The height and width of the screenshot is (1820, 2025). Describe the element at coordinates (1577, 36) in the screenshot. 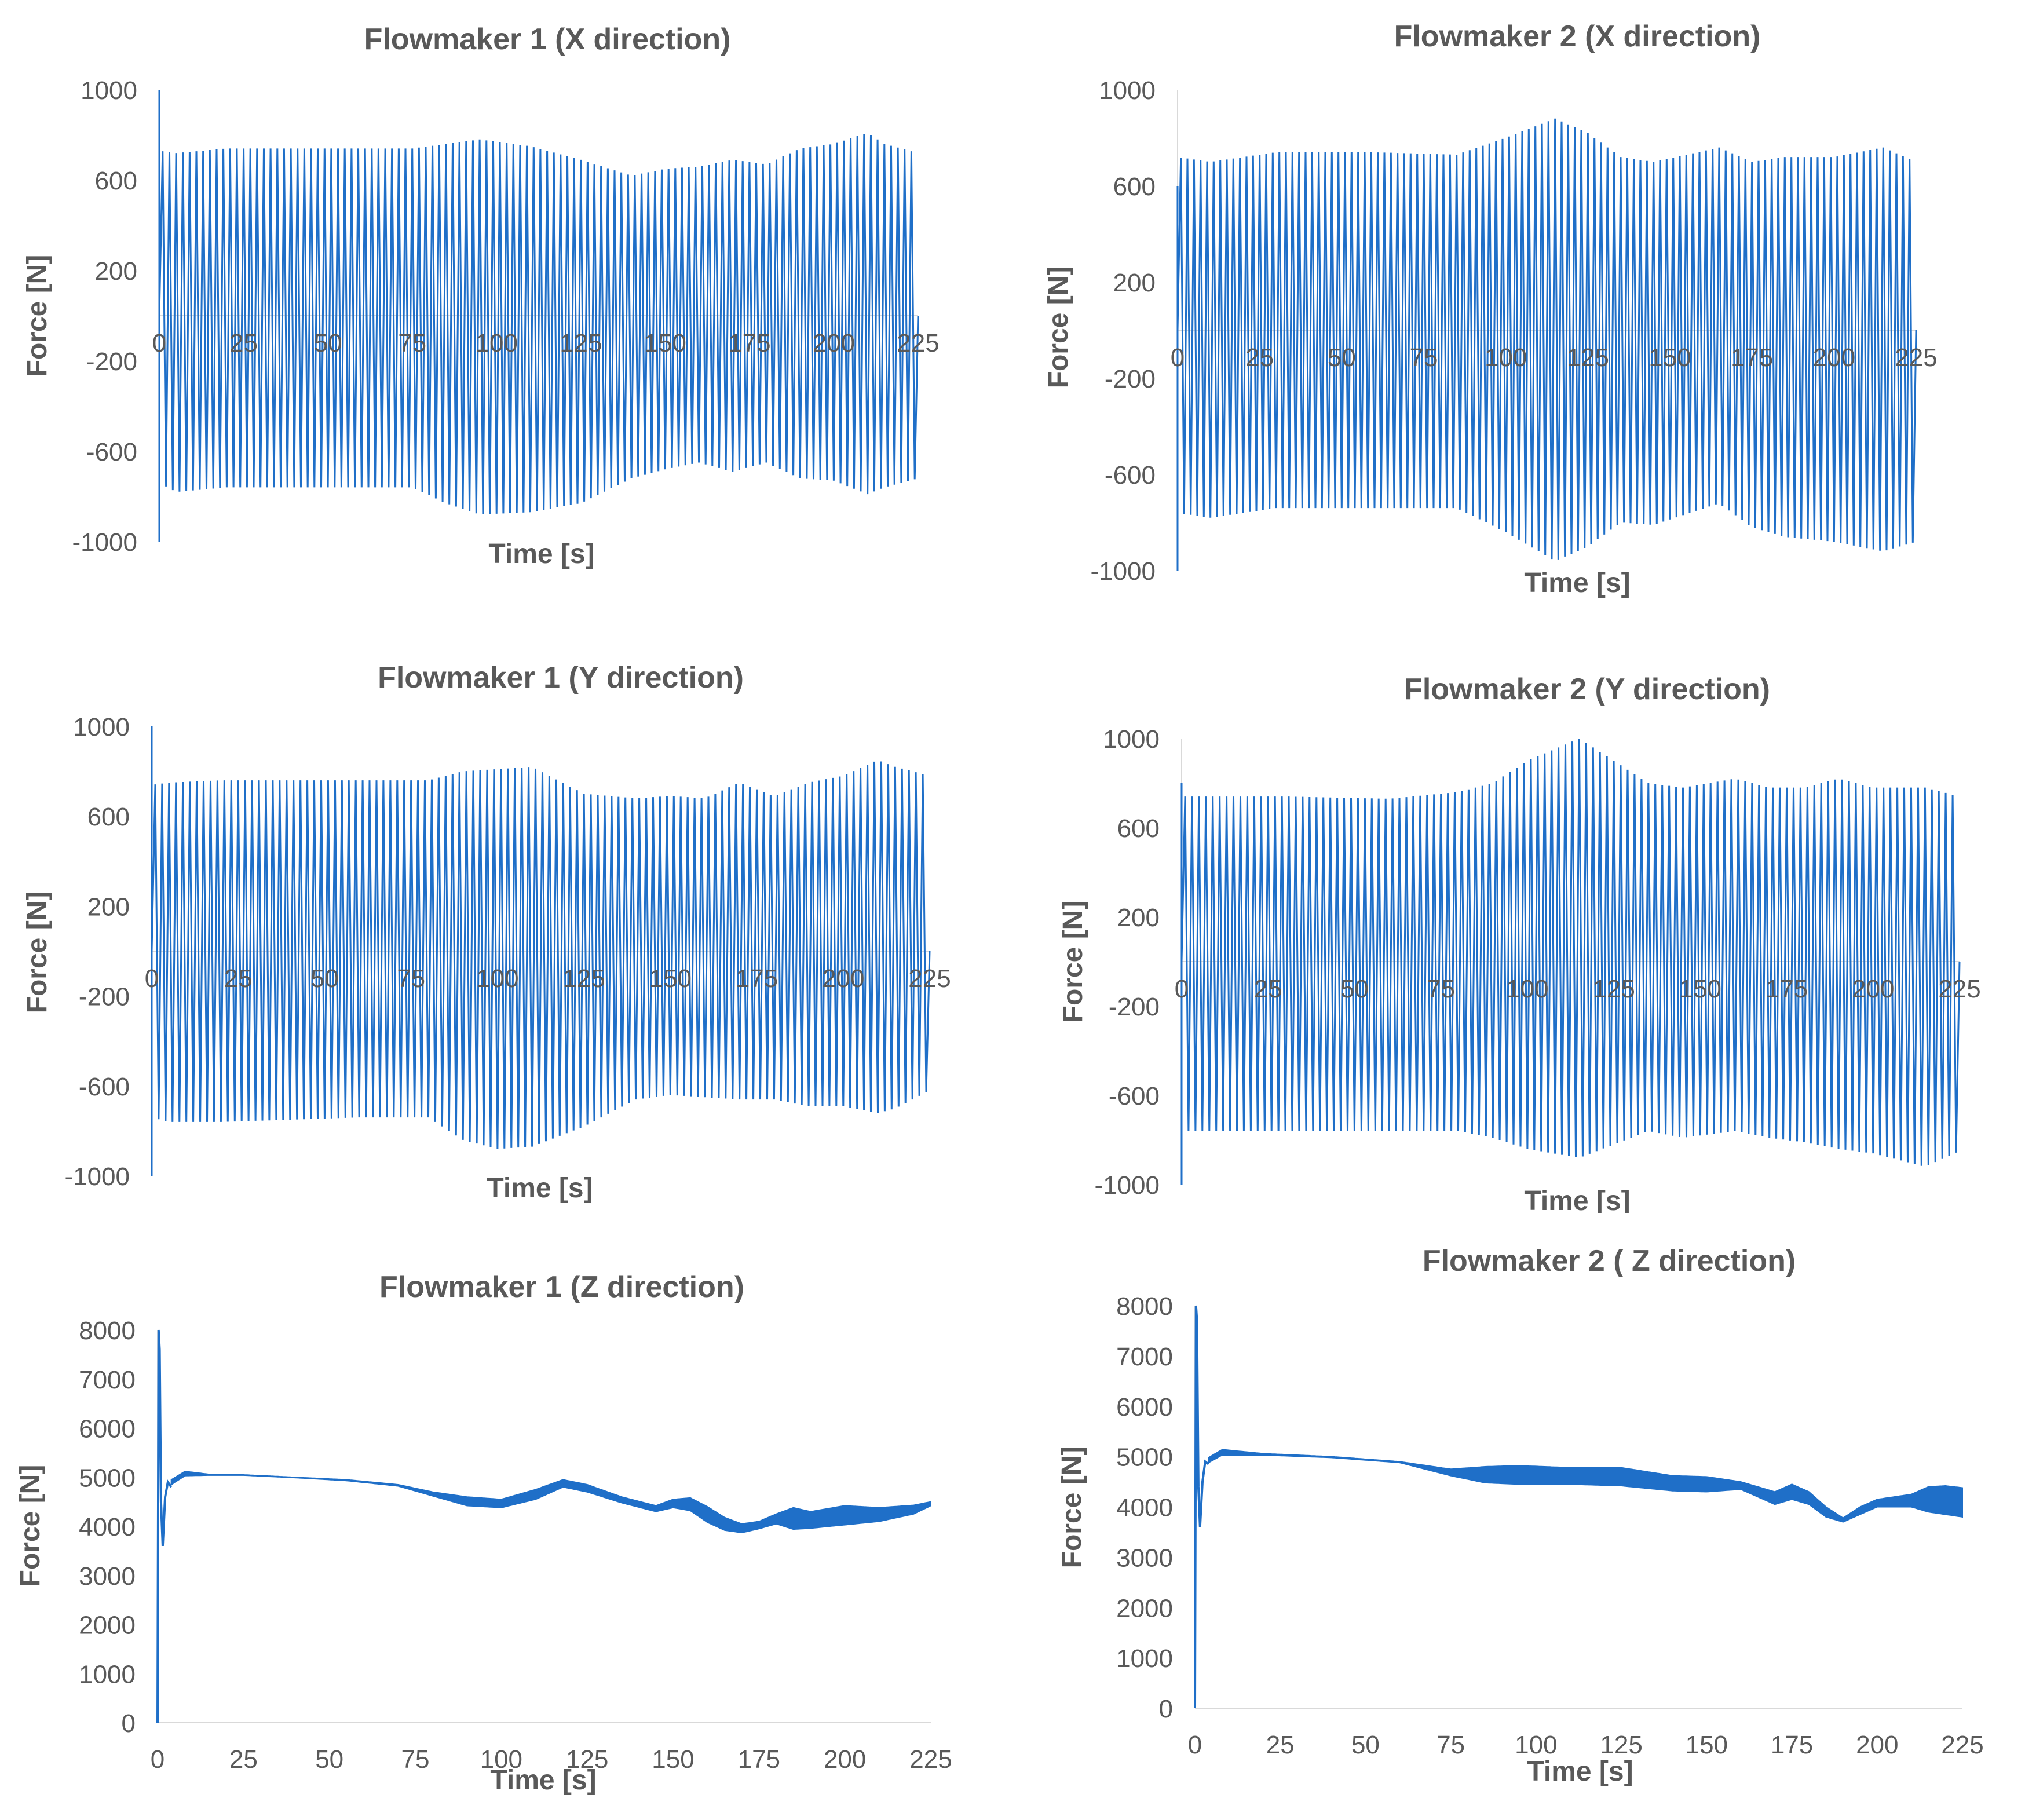

I see `chart-title: Flowmaker 2 (X direction)` at that location.